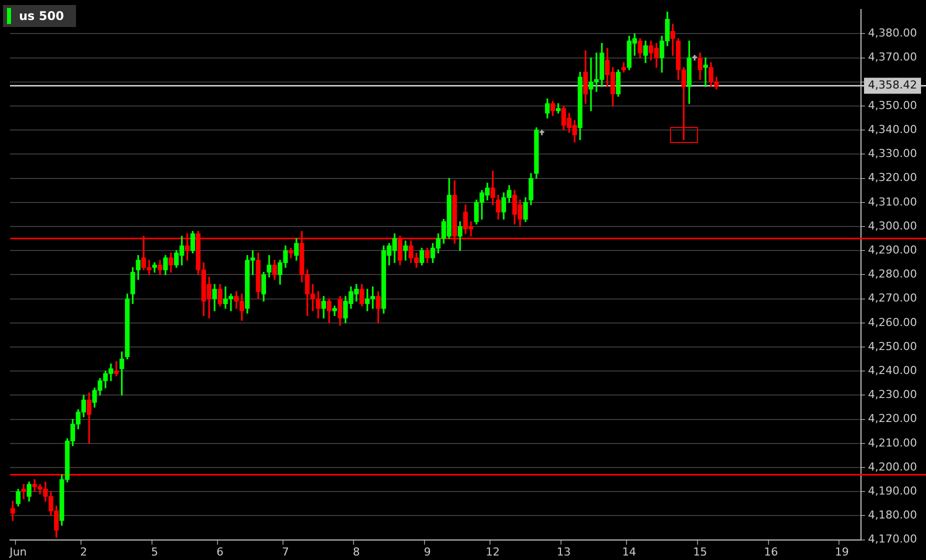 Image resolution: width=926 pixels, height=560 pixels. What do you see at coordinates (892, 129) in the screenshot?
I see `y-tick-label: 4,340.00` at bounding box center [892, 129].